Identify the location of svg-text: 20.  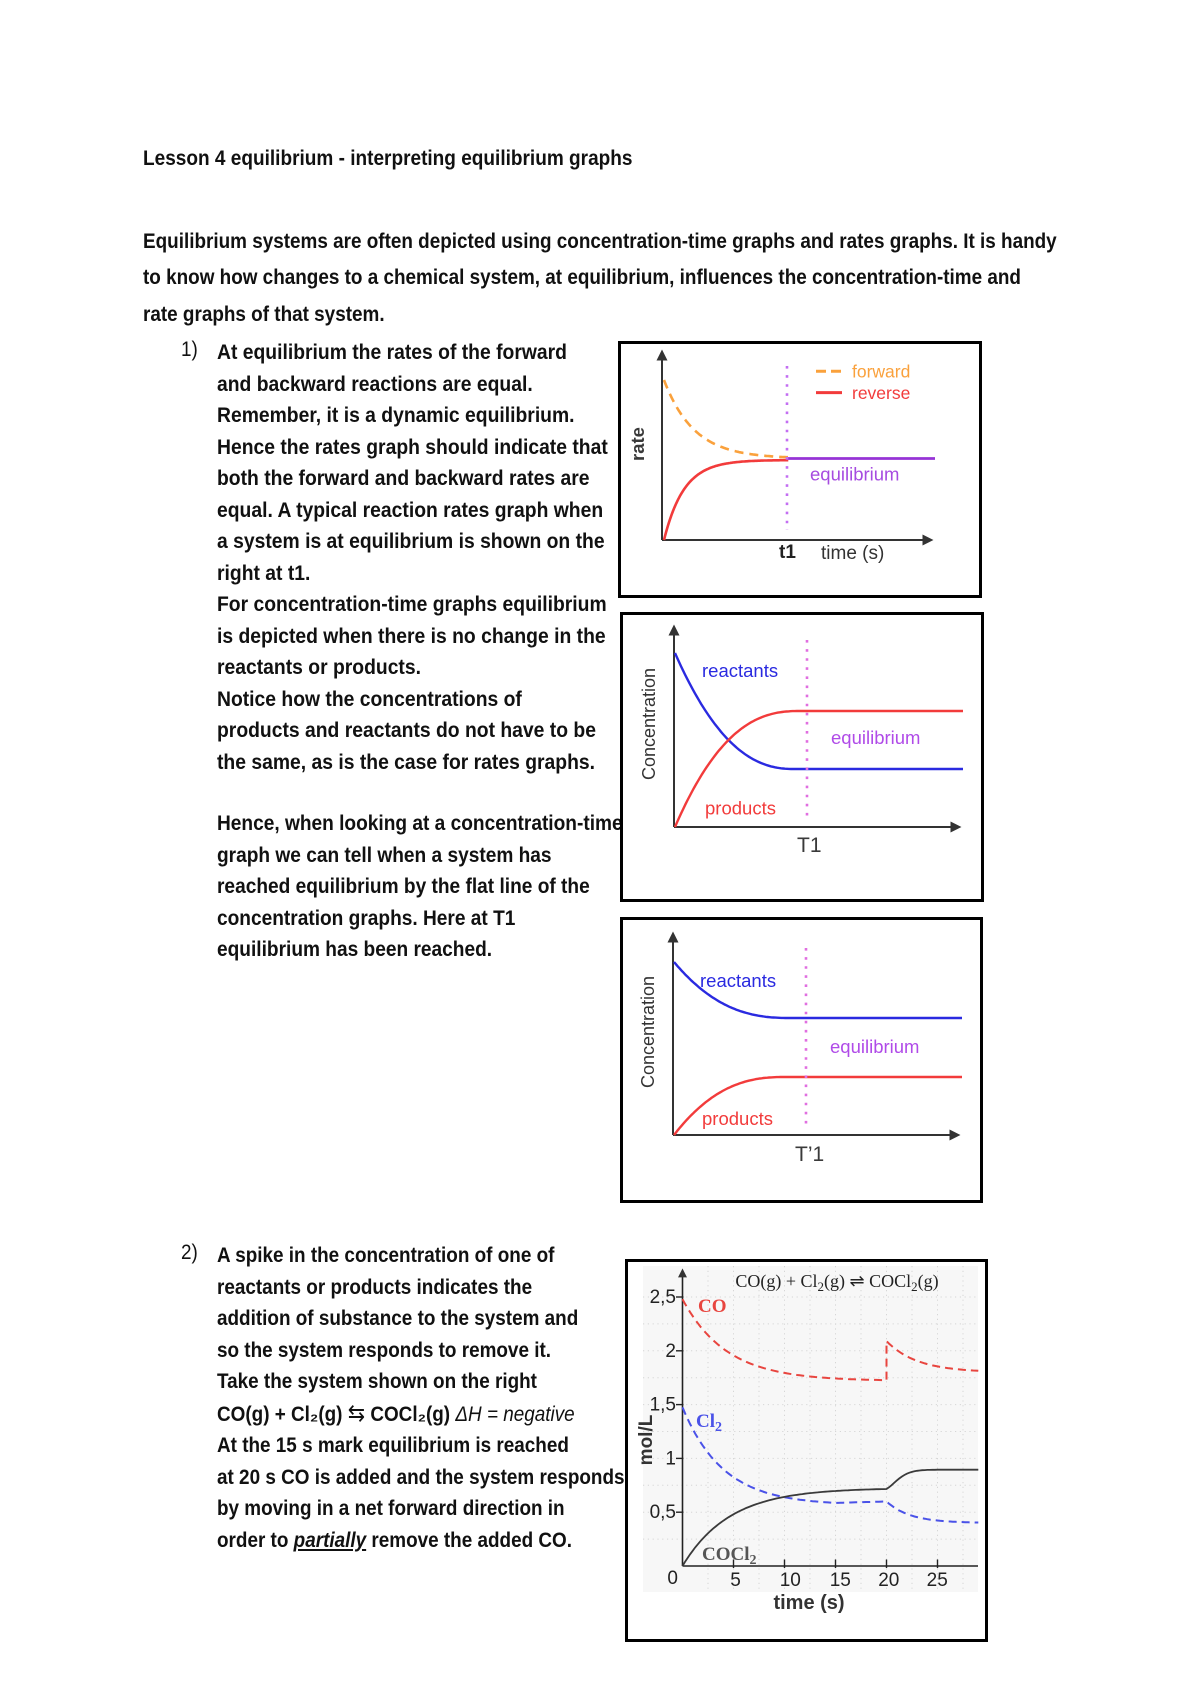
(888, 1580).